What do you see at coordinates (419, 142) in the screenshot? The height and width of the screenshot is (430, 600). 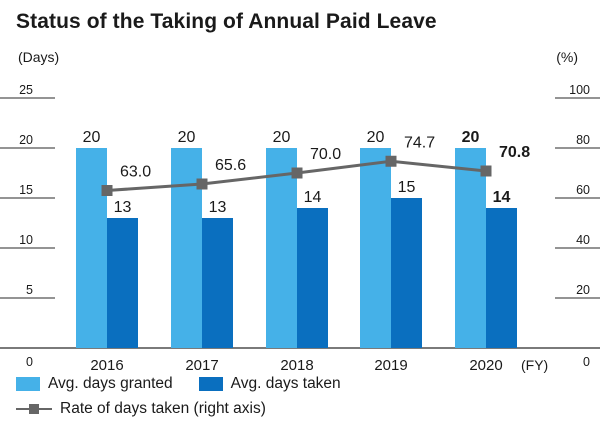 I see `label-rate-2019: 74.7` at bounding box center [419, 142].